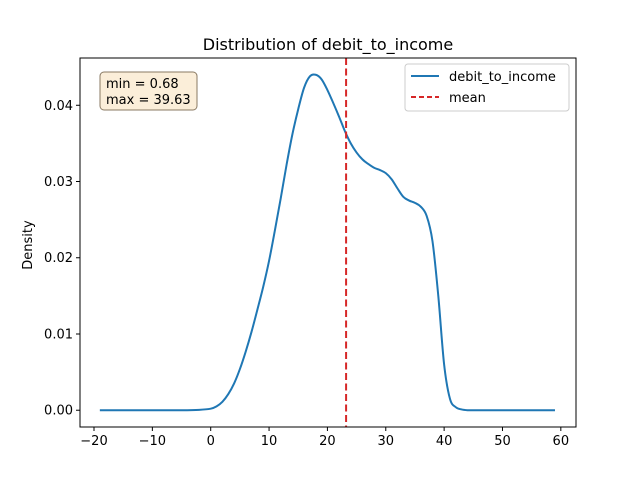  I want to click on legend: debit_to_income mean, so click(487, 87).